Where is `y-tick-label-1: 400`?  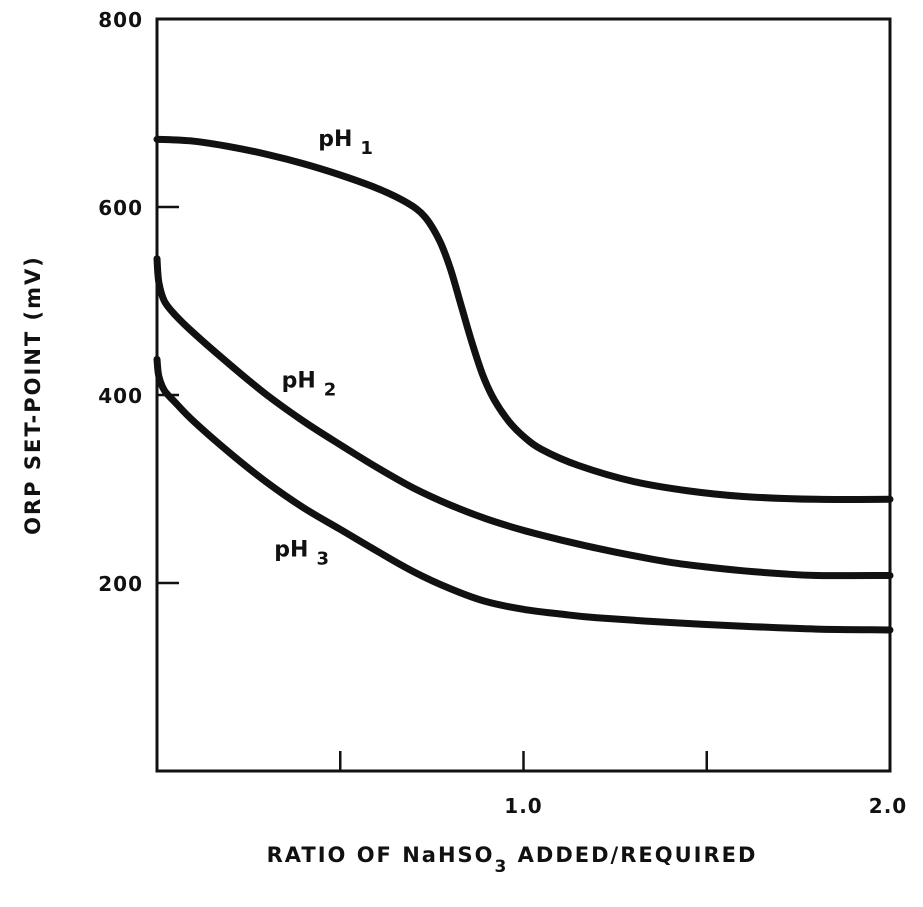
y-tick-label-1: 400 is located at coordinates (120, 396).